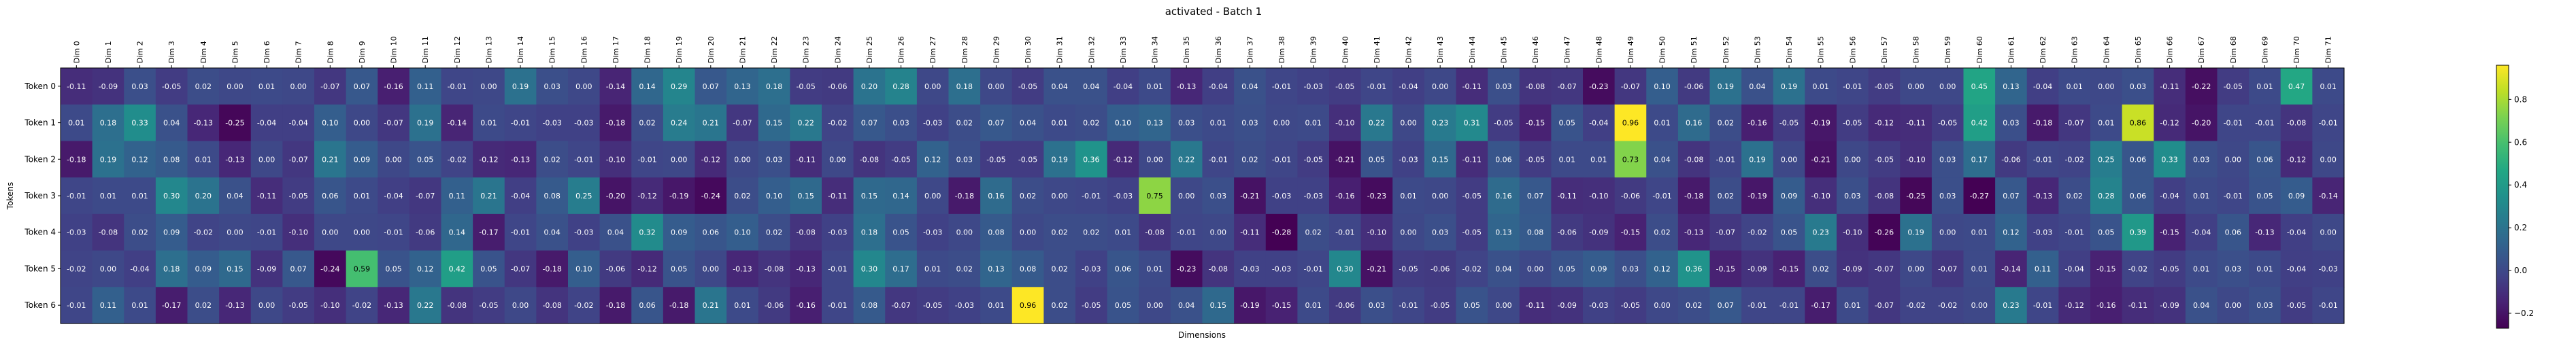 The image size is (2576, 350). I want to click on cell-value-label: 0.13, so click(1154, 124).